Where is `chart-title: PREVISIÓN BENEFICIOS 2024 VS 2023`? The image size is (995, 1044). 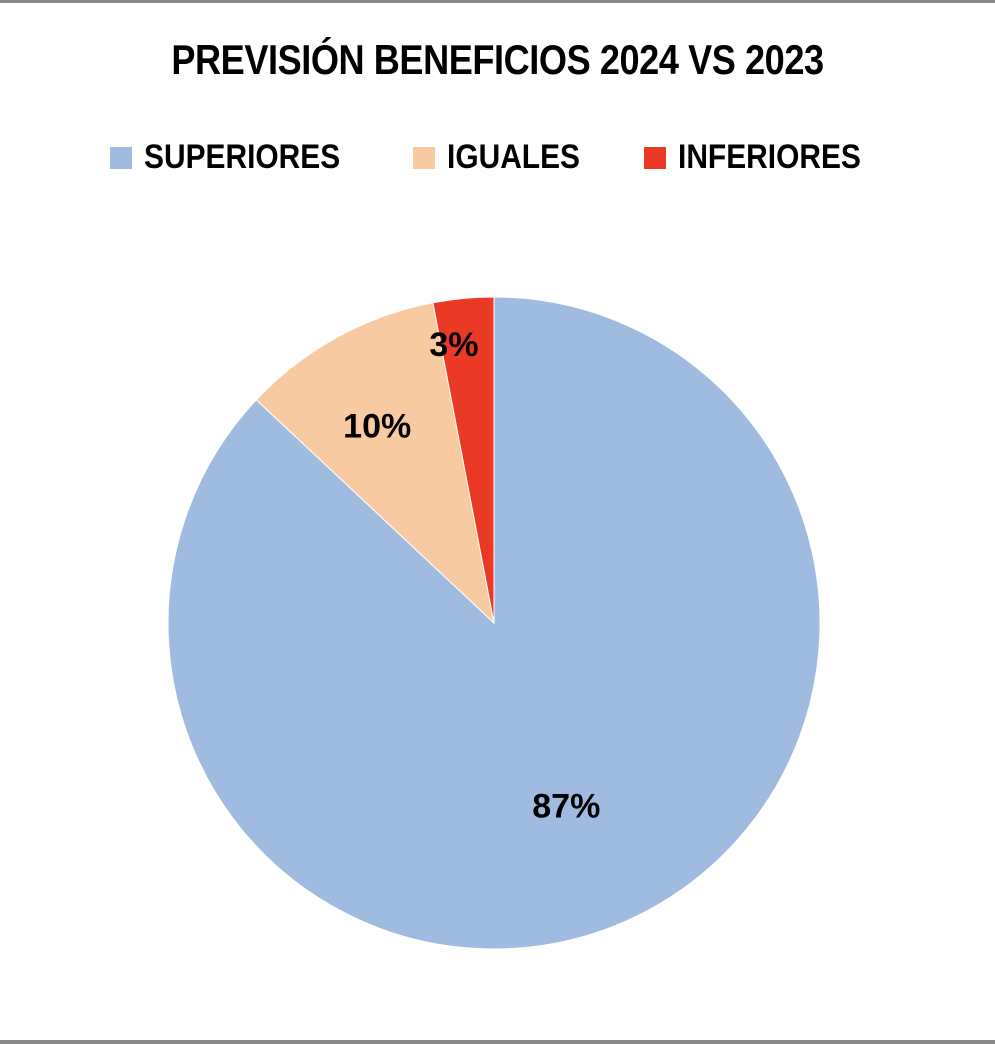 chart-title: PREVISIÓN BENEFICIOS 2024 VS 2023 is located at coordinates (497, 59).